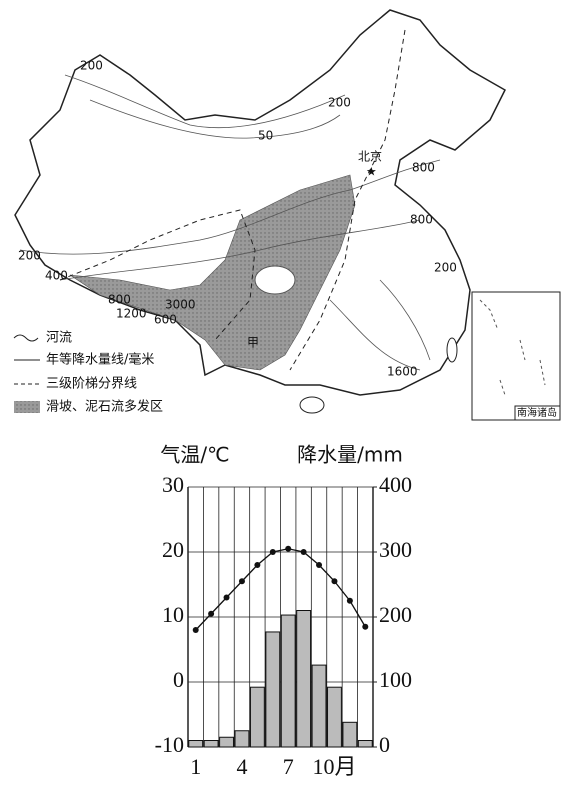 This screenshot has height=787, width=566. I want to click on y-axis-title: 气温/℃, so click(194, 455).